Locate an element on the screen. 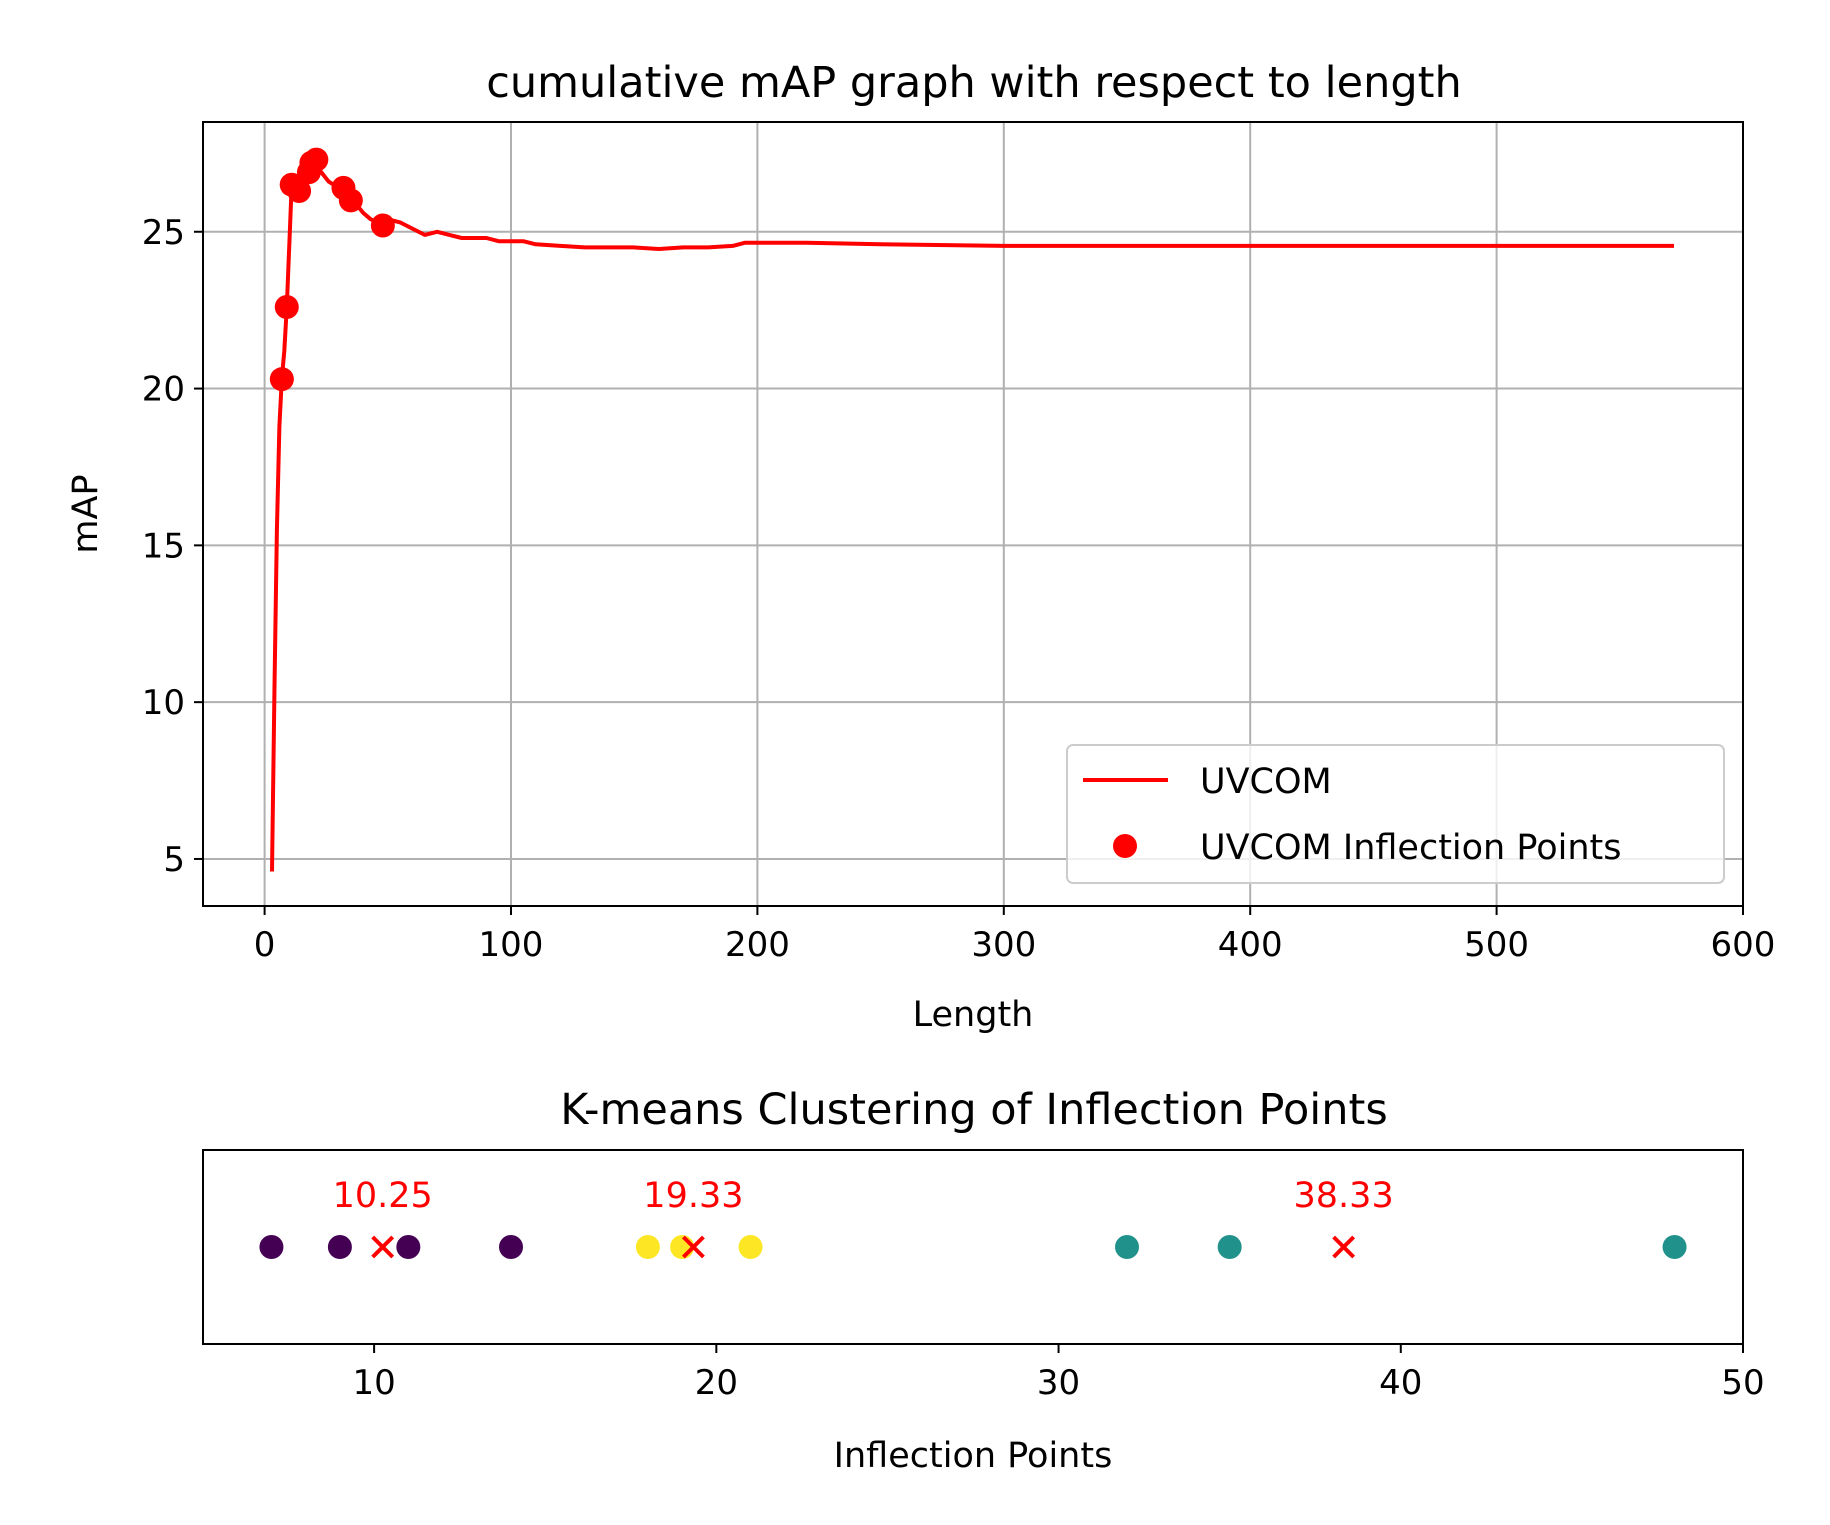  bottom-x-tick-label: 50 is located at coordinates (1742, 1383).